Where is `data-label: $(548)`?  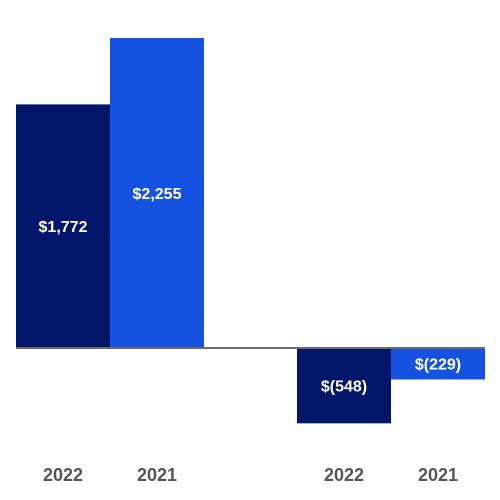 data-label: $(548) is located at coordinates (344, 387).